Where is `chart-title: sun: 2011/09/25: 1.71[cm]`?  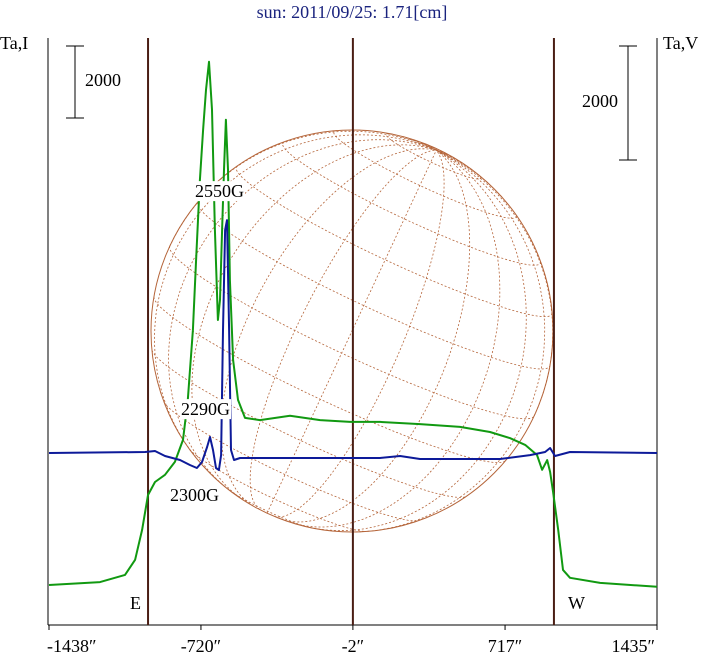 chart-title: sun: 2011/09/25: 1.71[cm] is located at coordinates (352, 12).